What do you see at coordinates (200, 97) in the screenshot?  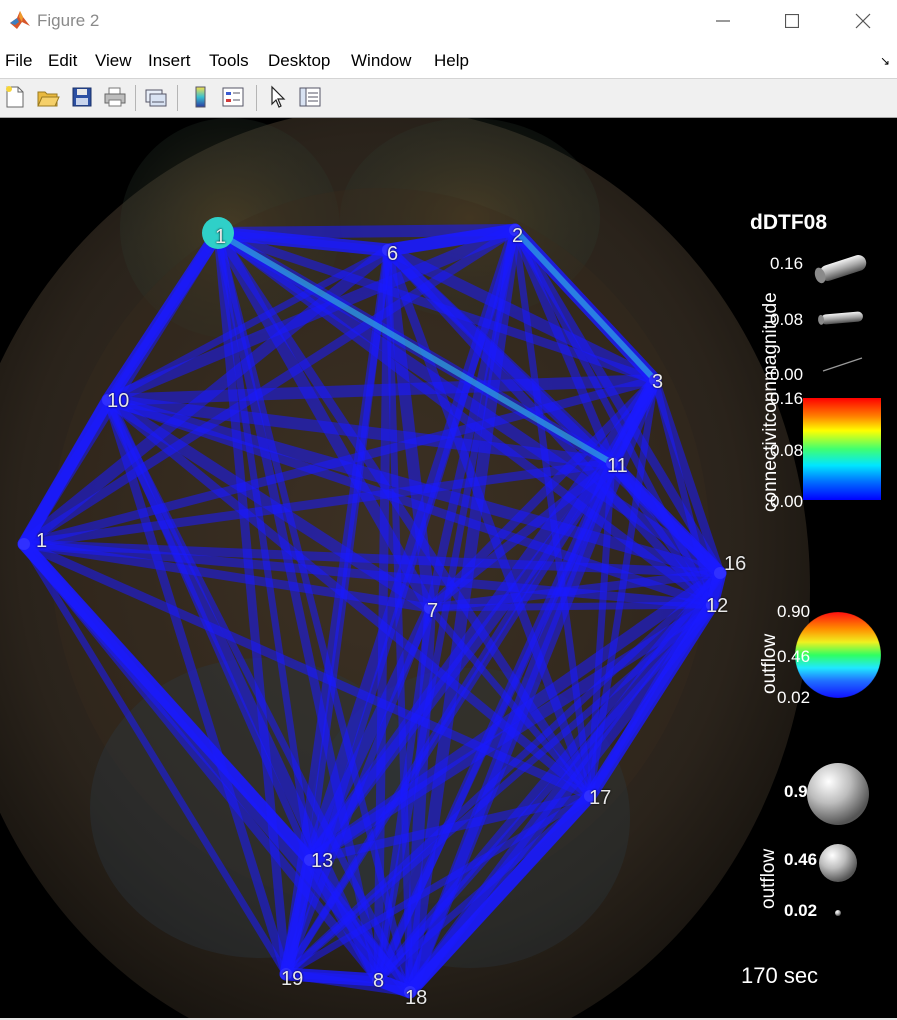 I see `colorbar-icon` at bounding box center [200, 97].